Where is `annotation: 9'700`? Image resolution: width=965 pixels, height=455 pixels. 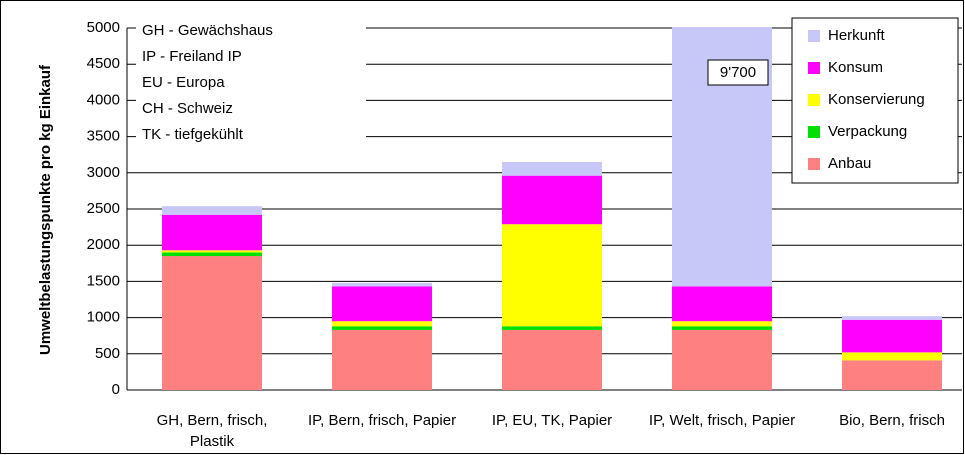
annotation: 9'700 is located at coordinates (738, 72).